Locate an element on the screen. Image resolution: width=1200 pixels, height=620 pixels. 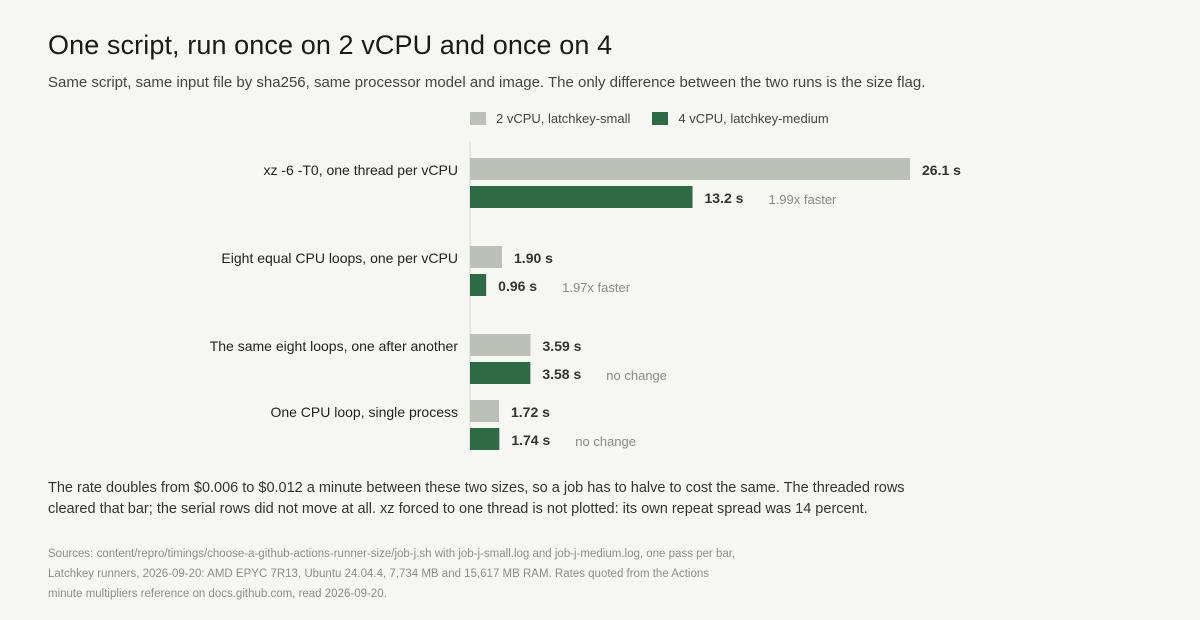
legend-swatch-small is located at coordinates (478, 118).